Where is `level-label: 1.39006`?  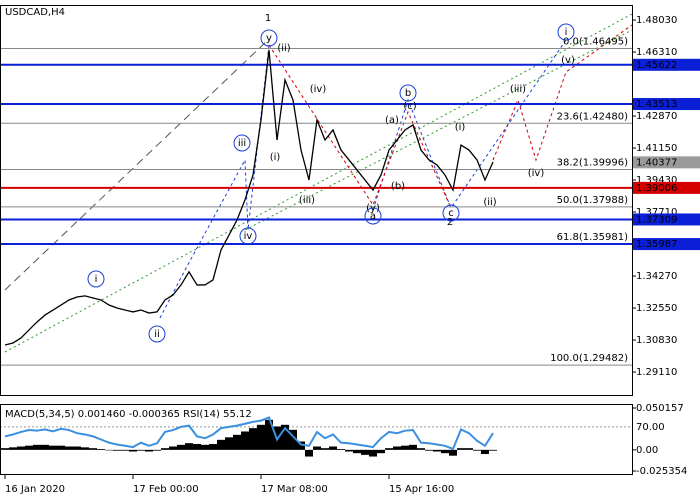
level-label: 1.39006 is located at coordinates (656, 188).